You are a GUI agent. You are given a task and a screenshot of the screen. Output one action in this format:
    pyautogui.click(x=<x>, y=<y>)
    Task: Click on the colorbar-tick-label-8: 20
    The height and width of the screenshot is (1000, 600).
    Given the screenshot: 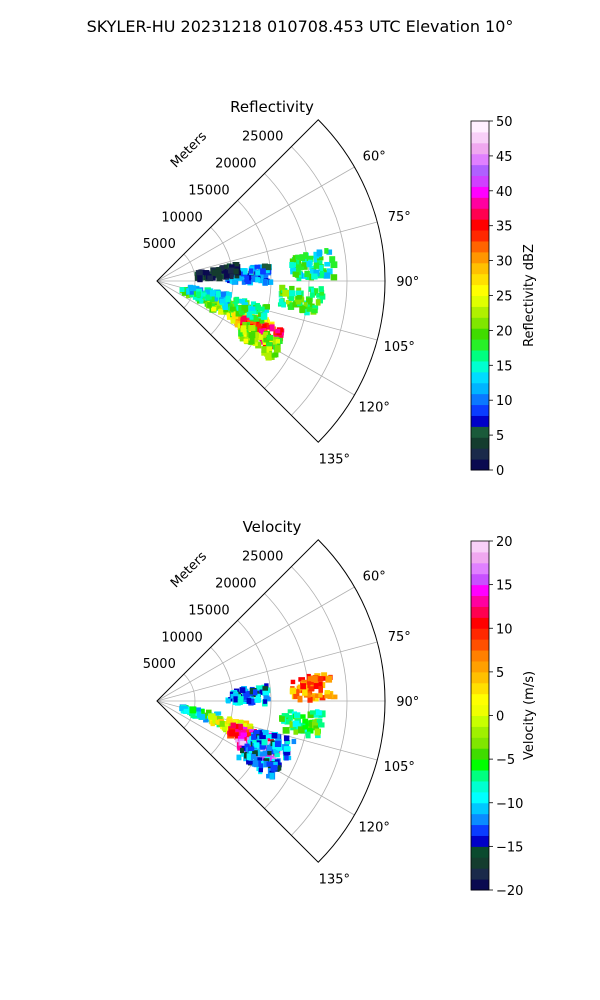 What is the action you would take?
    pyautogui.click(x=504, y=542)
    